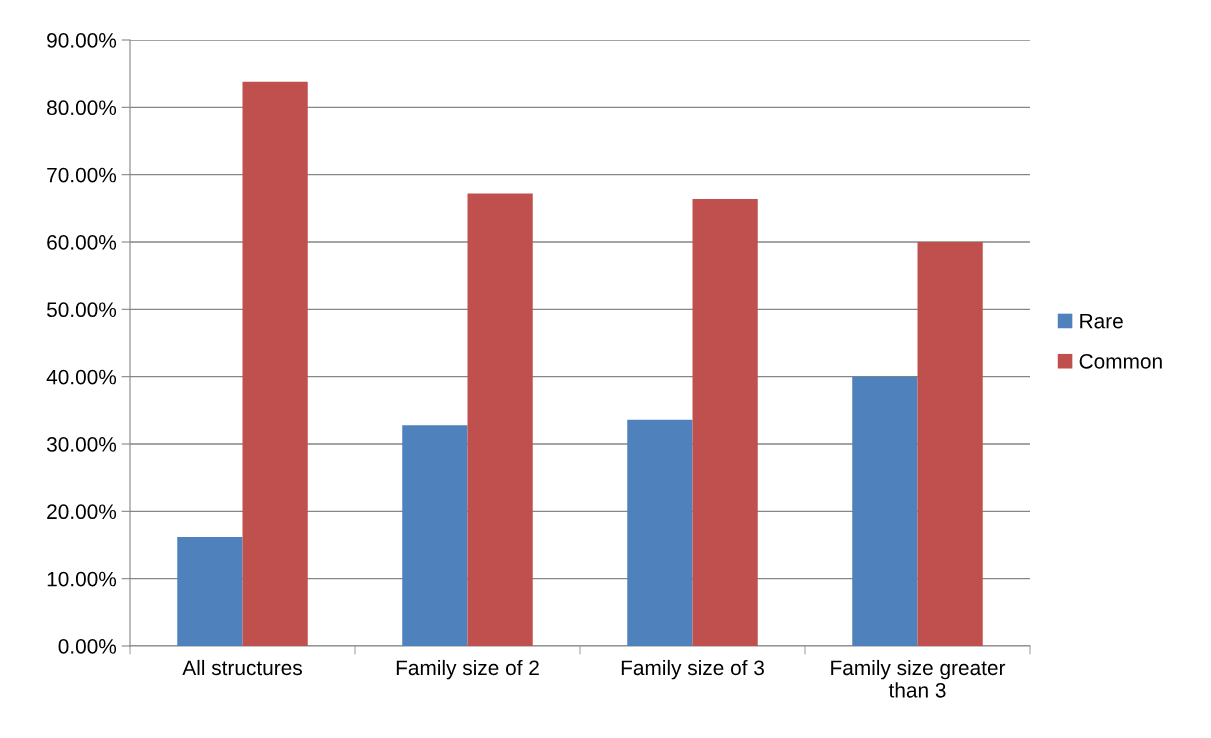 The image size is (1211, 738). Describe the element at coordinates (81, 444) in the screenshot. I see `y-tick-label: 30.00%` at that location.